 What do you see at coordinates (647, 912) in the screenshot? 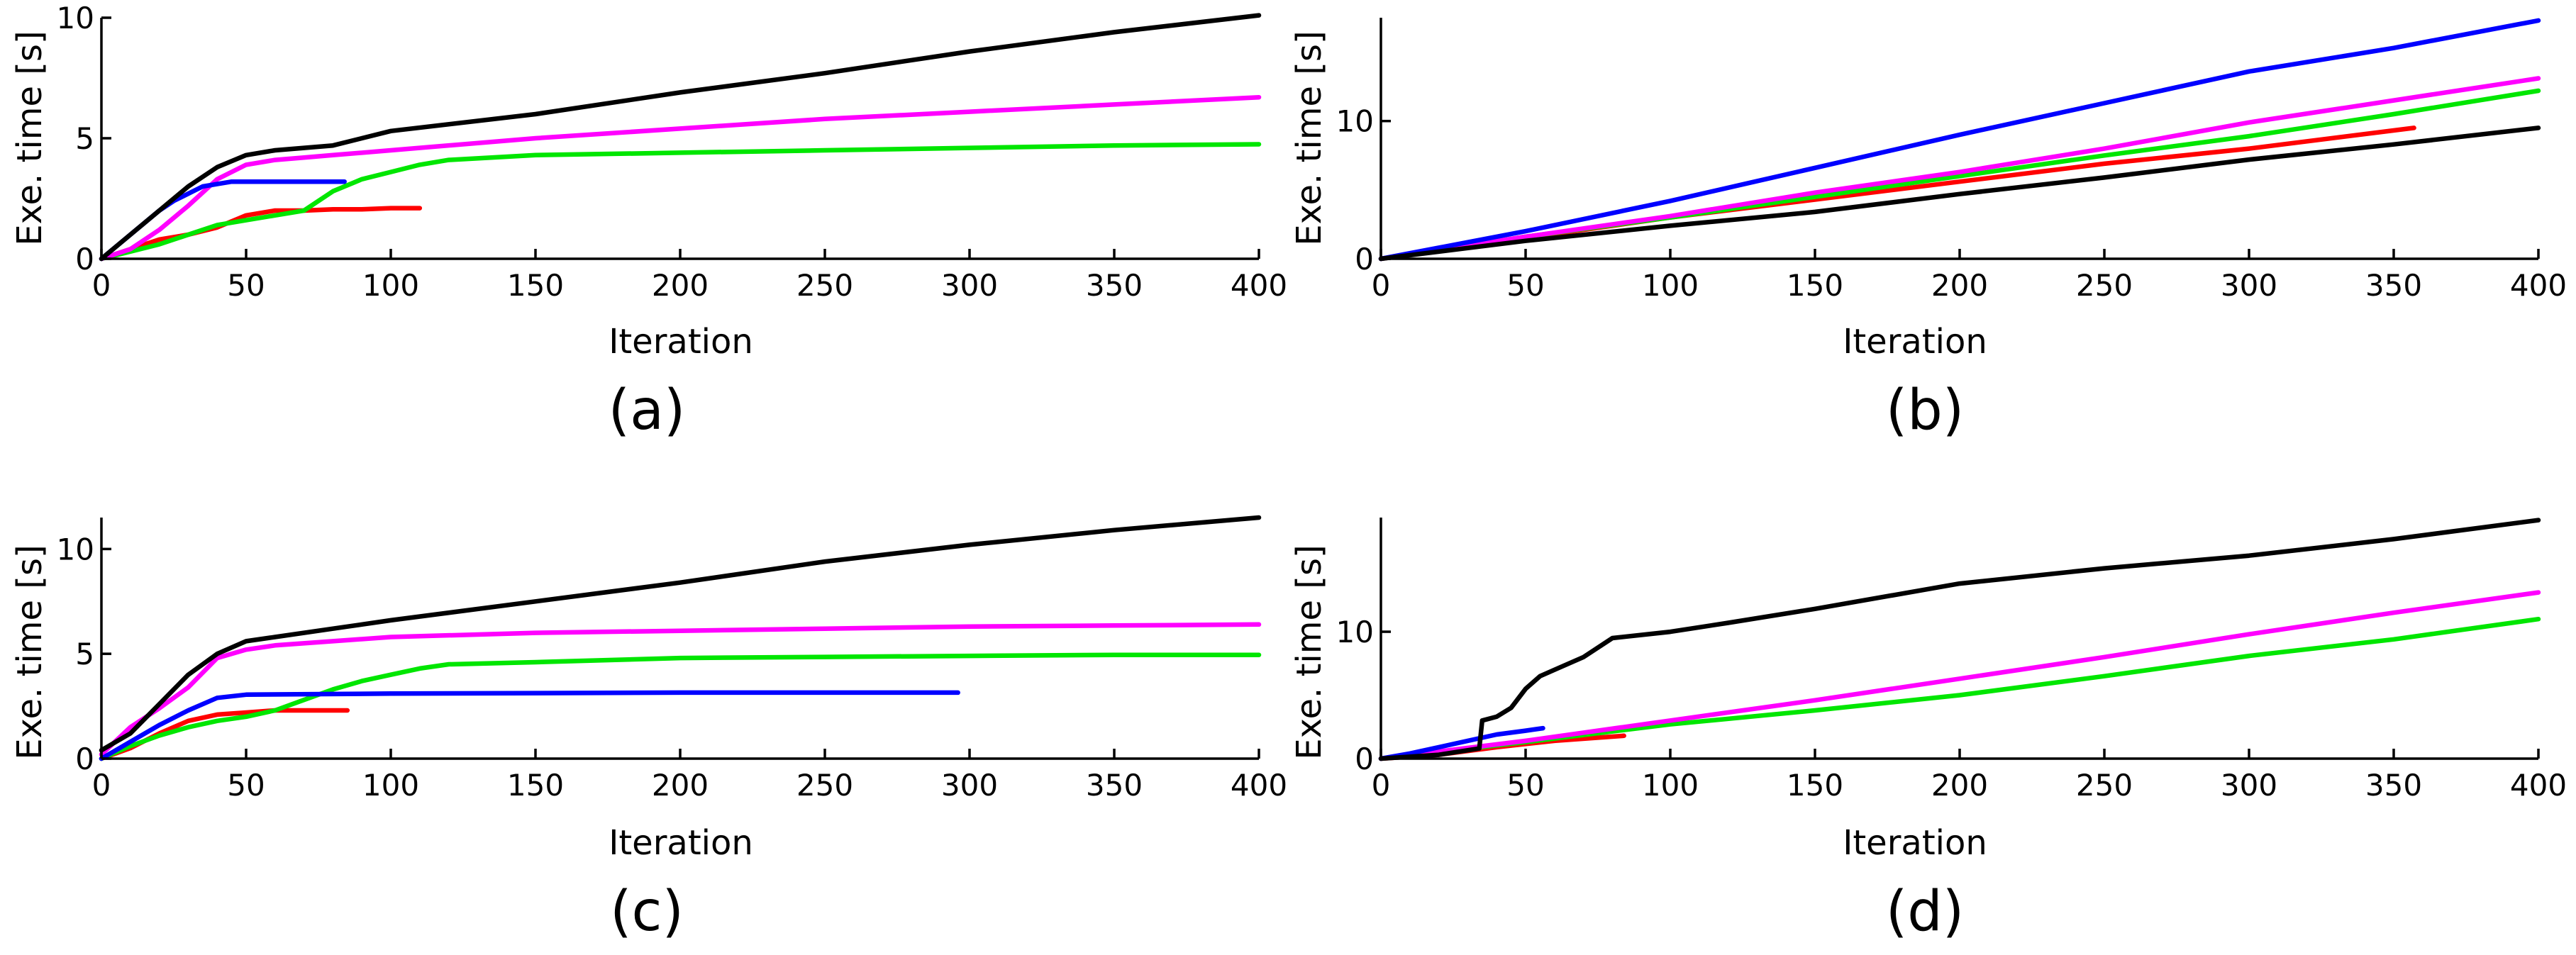
I see `panel-c-caption: (c)` at bounding box center [647, 912].